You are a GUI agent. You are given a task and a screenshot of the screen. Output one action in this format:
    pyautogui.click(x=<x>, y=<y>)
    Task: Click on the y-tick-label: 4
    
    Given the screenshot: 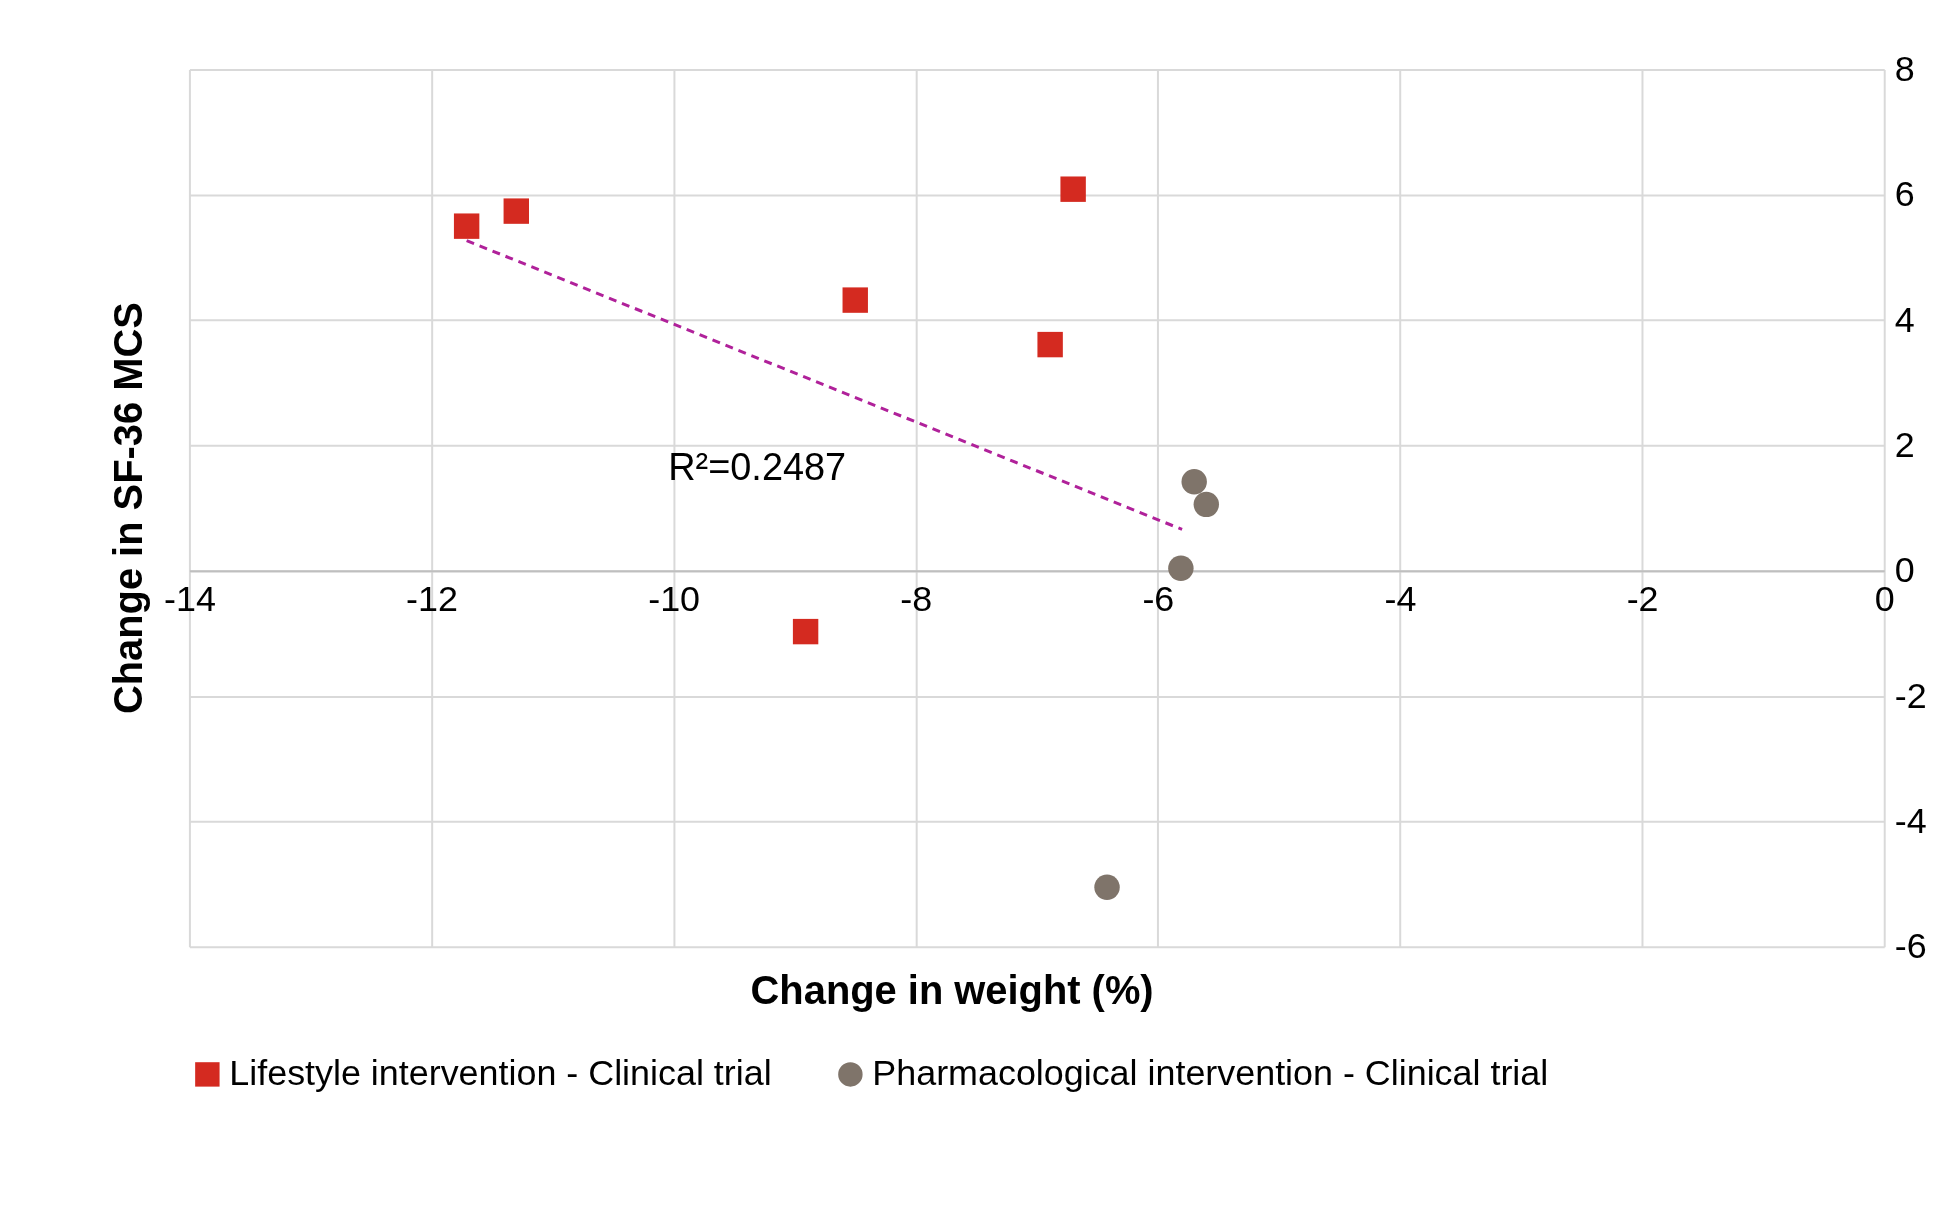 What is the action you would take?
    pyautogui.click(x=1904, y=319)
    